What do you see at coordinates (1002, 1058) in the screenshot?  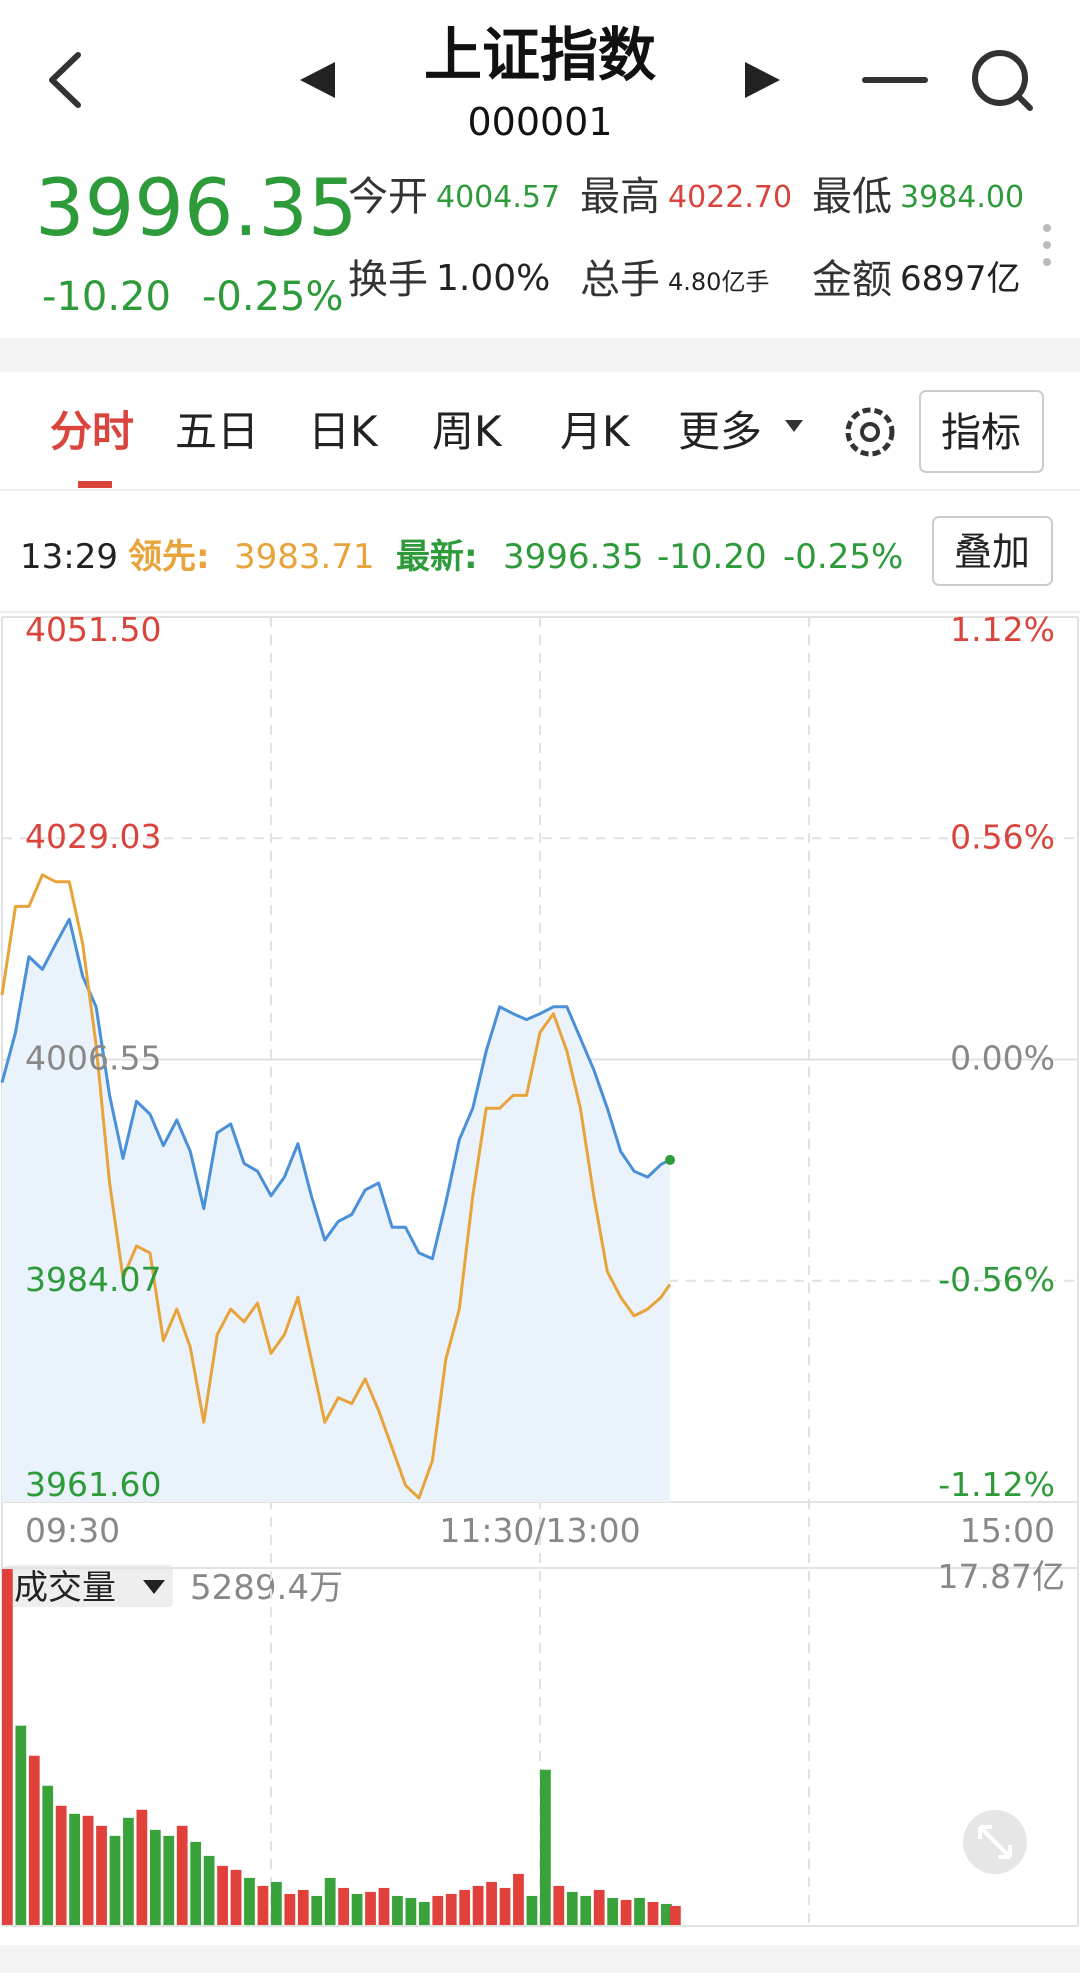 I see `y2-tick-label: 0.00%` at bounding box center [1002, 1058].